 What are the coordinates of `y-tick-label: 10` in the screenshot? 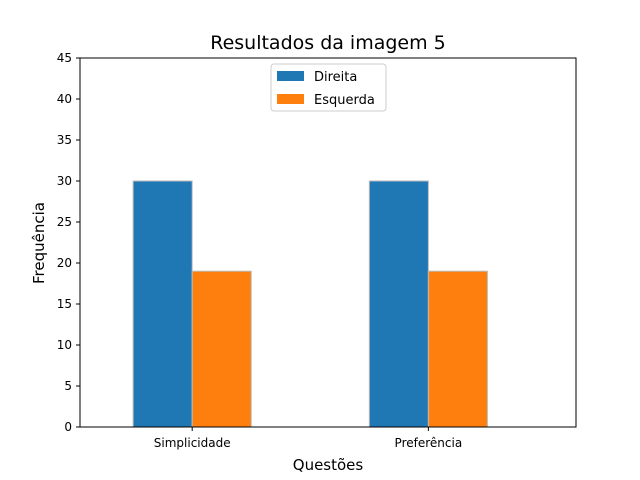 It's located at (64, 345).